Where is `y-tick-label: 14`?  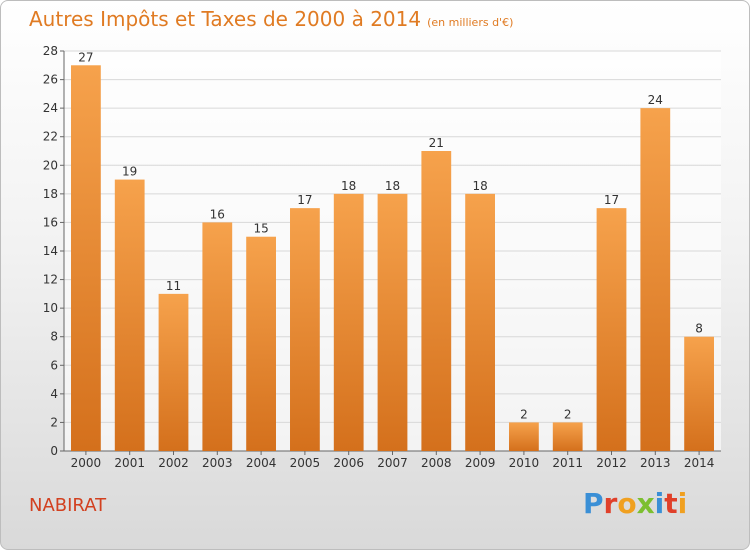 y-tick-label: 14 is located at coordinates (50, 251).